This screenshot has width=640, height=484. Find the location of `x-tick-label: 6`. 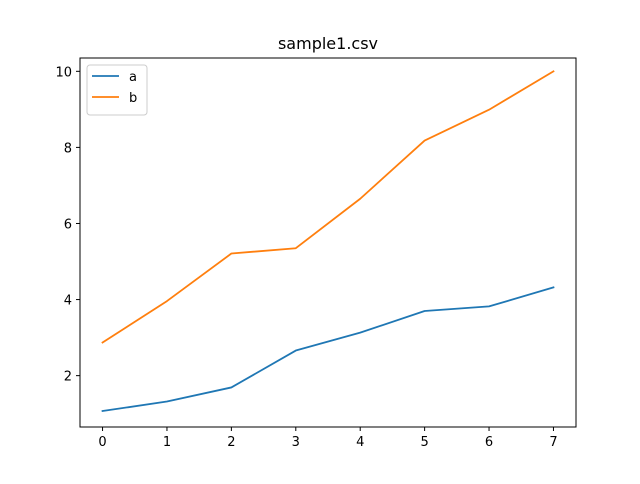

x-tick-label: 6 is located at coordinates (489, 442).